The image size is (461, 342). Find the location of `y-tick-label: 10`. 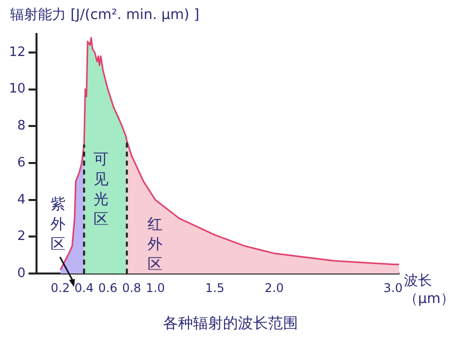

y-tick-label: 10 is located at coordinates (17, 89).